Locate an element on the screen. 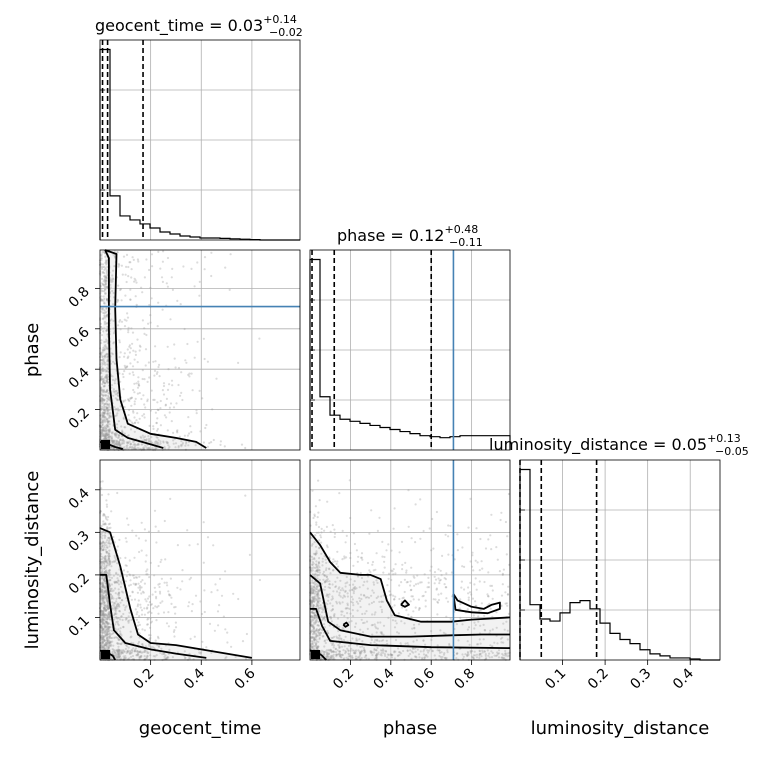 The height and width of the screenshot is (760, 760). contour-fill-luminosity-distance-vs-geocent-time is located at coordinates (176, 594).